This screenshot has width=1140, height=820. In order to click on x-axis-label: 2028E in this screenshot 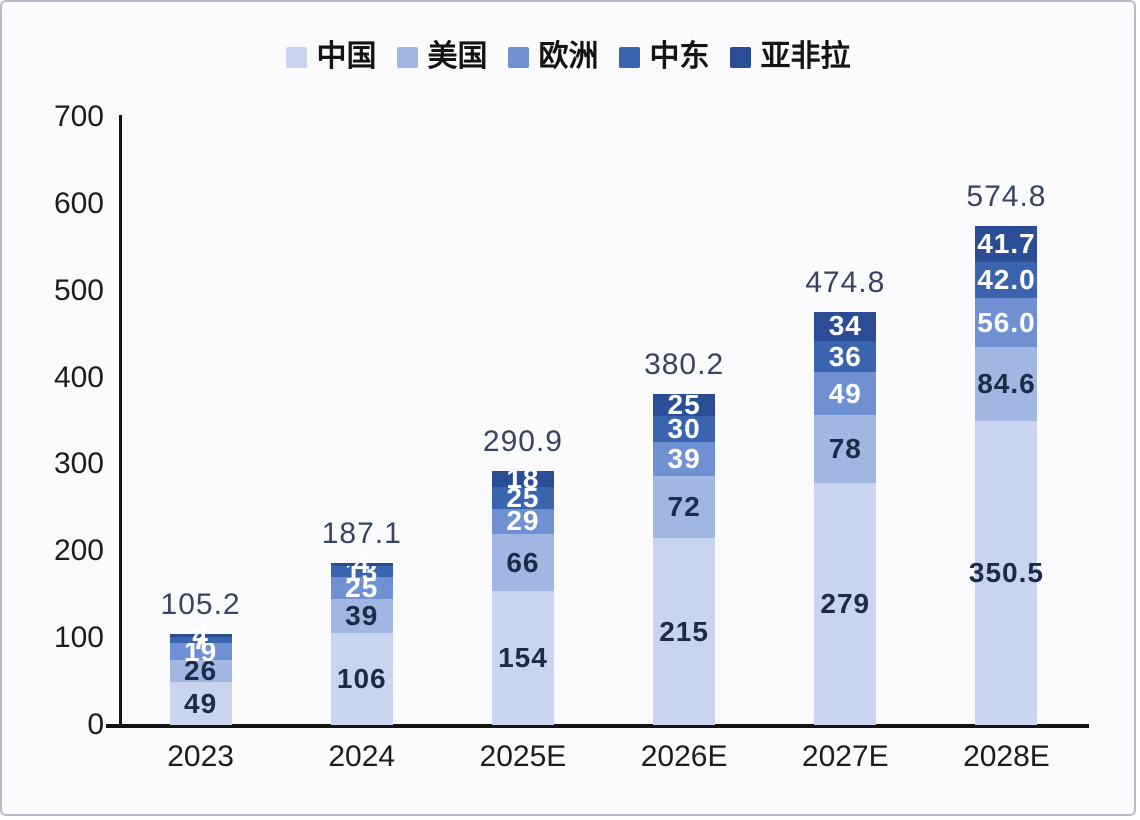, I will do `click(1006, 756)`.